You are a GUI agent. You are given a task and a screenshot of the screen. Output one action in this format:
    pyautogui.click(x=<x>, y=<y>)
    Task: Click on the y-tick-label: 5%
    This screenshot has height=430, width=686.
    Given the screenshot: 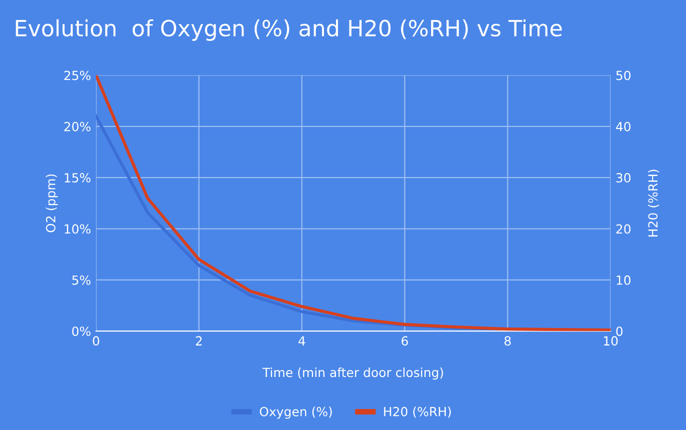 What is the action you would take?
    pyautogui.click(x=81, y=280)
    